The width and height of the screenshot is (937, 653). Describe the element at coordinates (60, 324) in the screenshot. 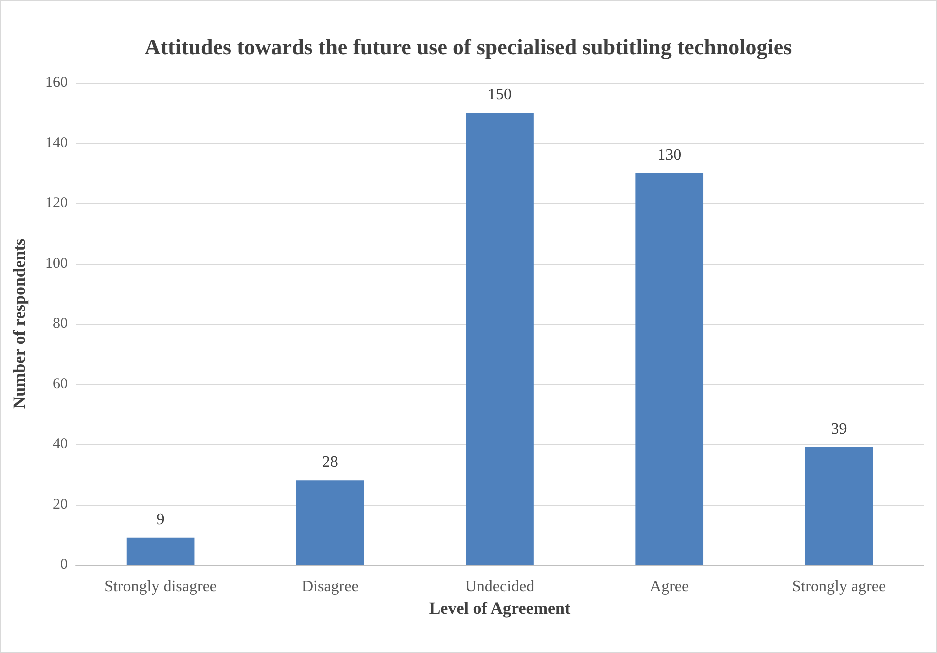

I see `y-tick-label: 80` at that location.